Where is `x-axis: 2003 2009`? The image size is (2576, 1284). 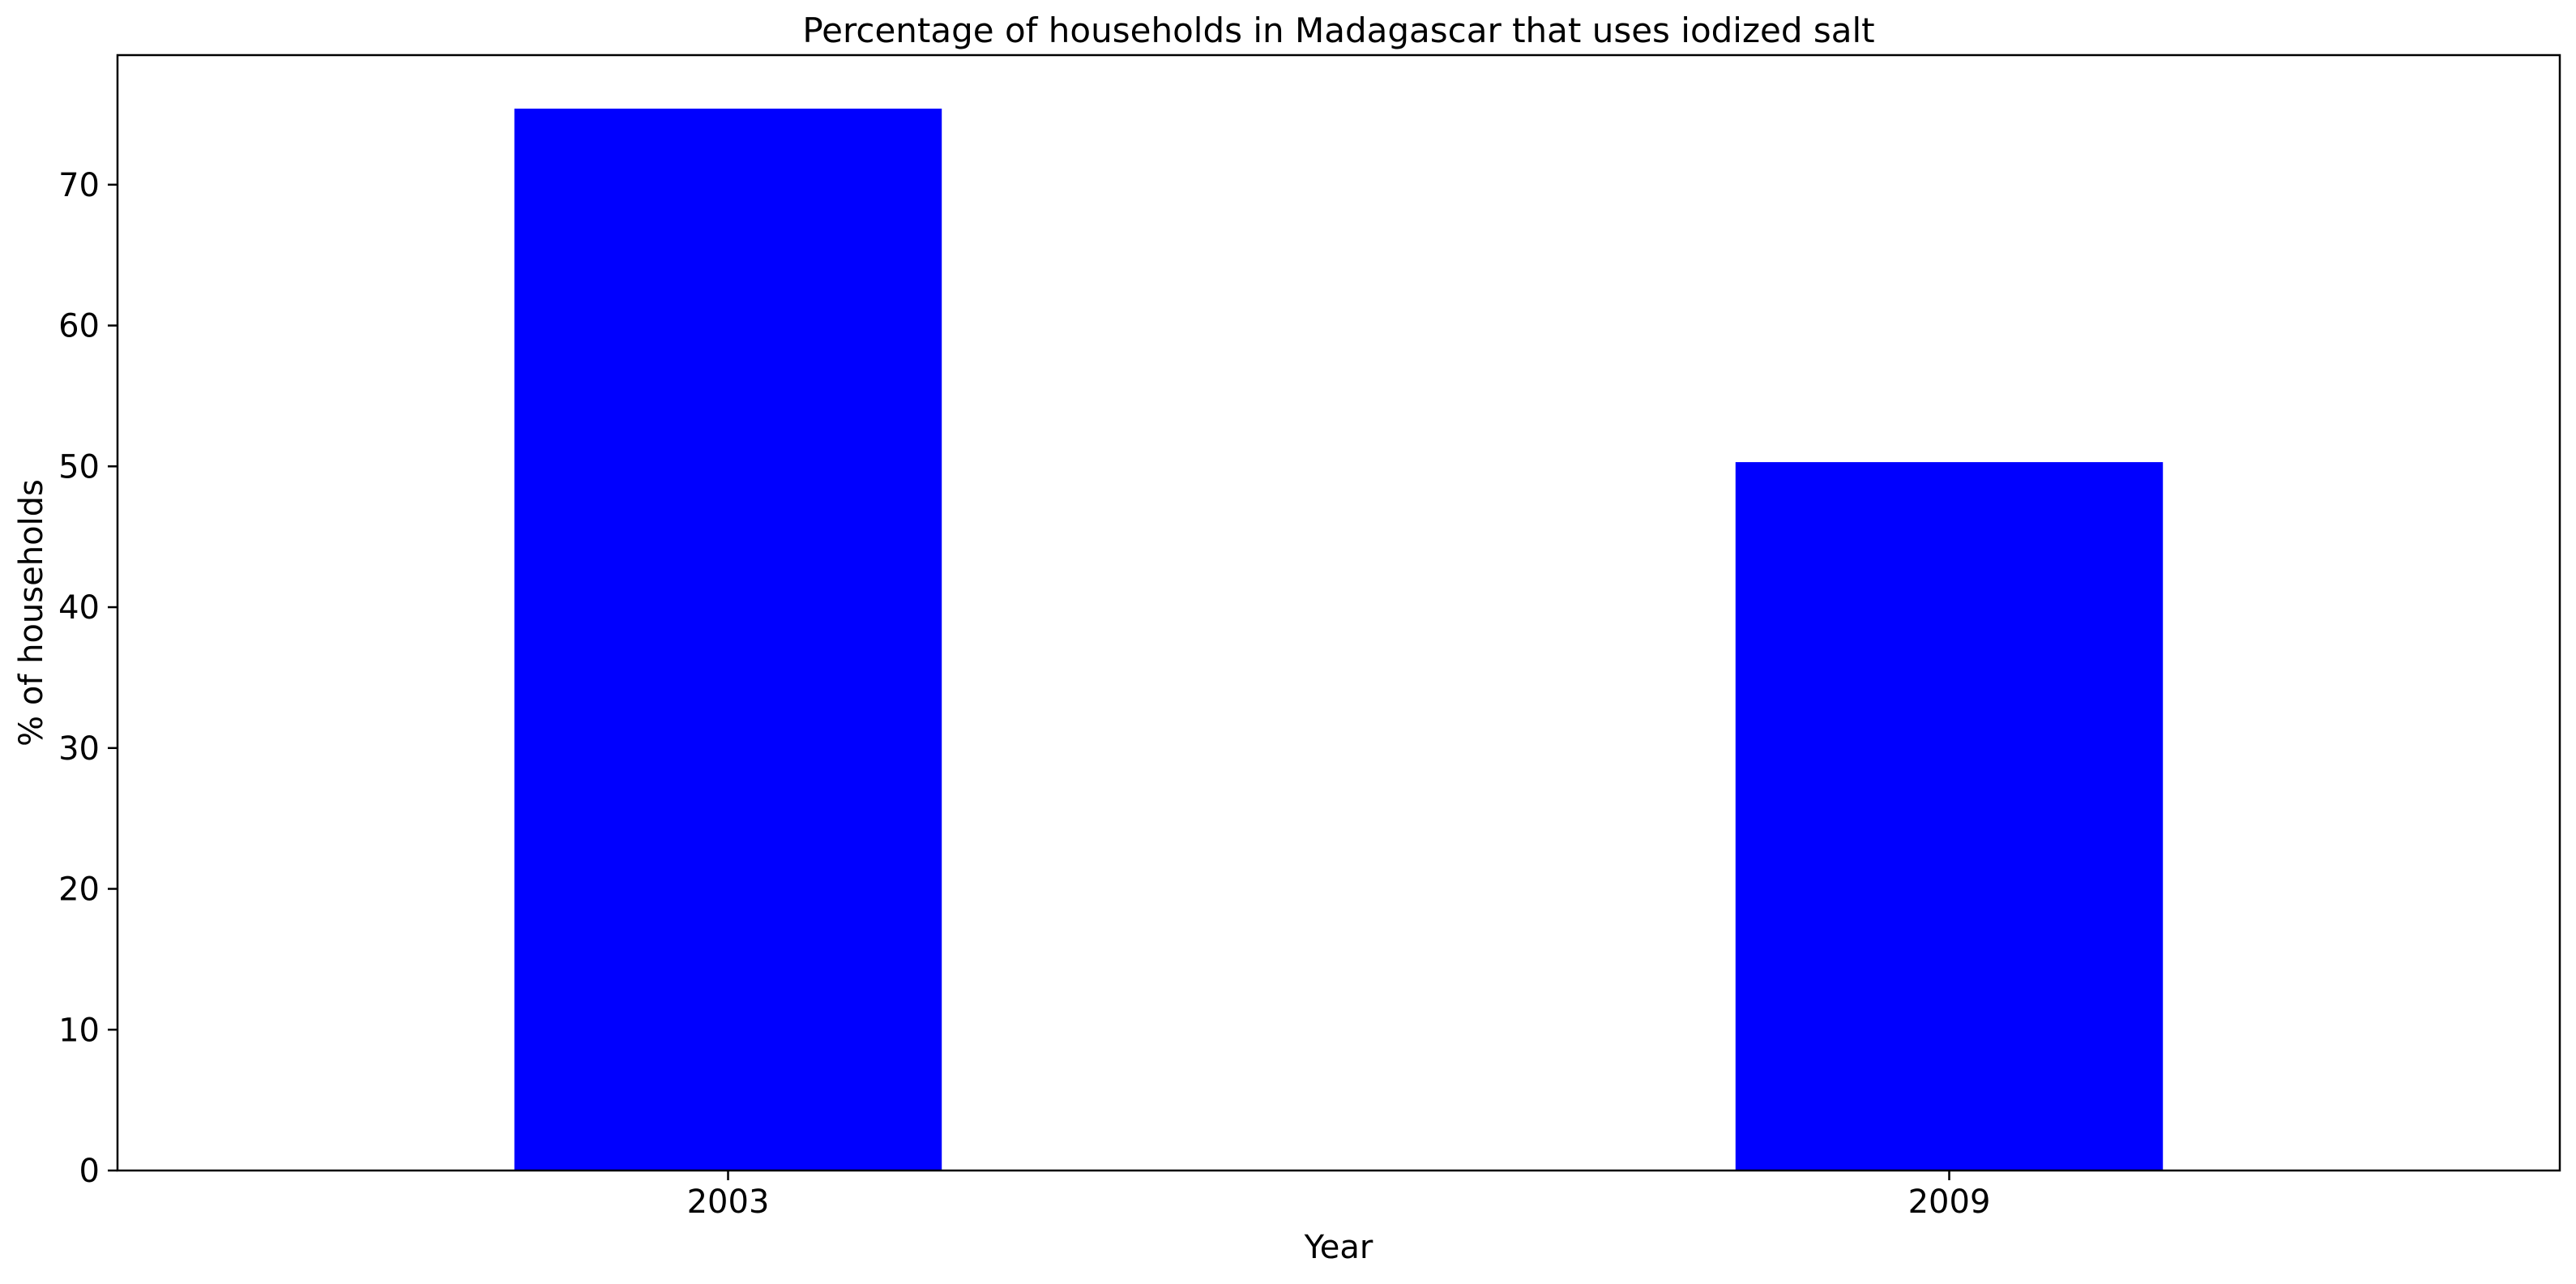
x-axis: 2003 2009 is located at coordinates (1339, 1196).